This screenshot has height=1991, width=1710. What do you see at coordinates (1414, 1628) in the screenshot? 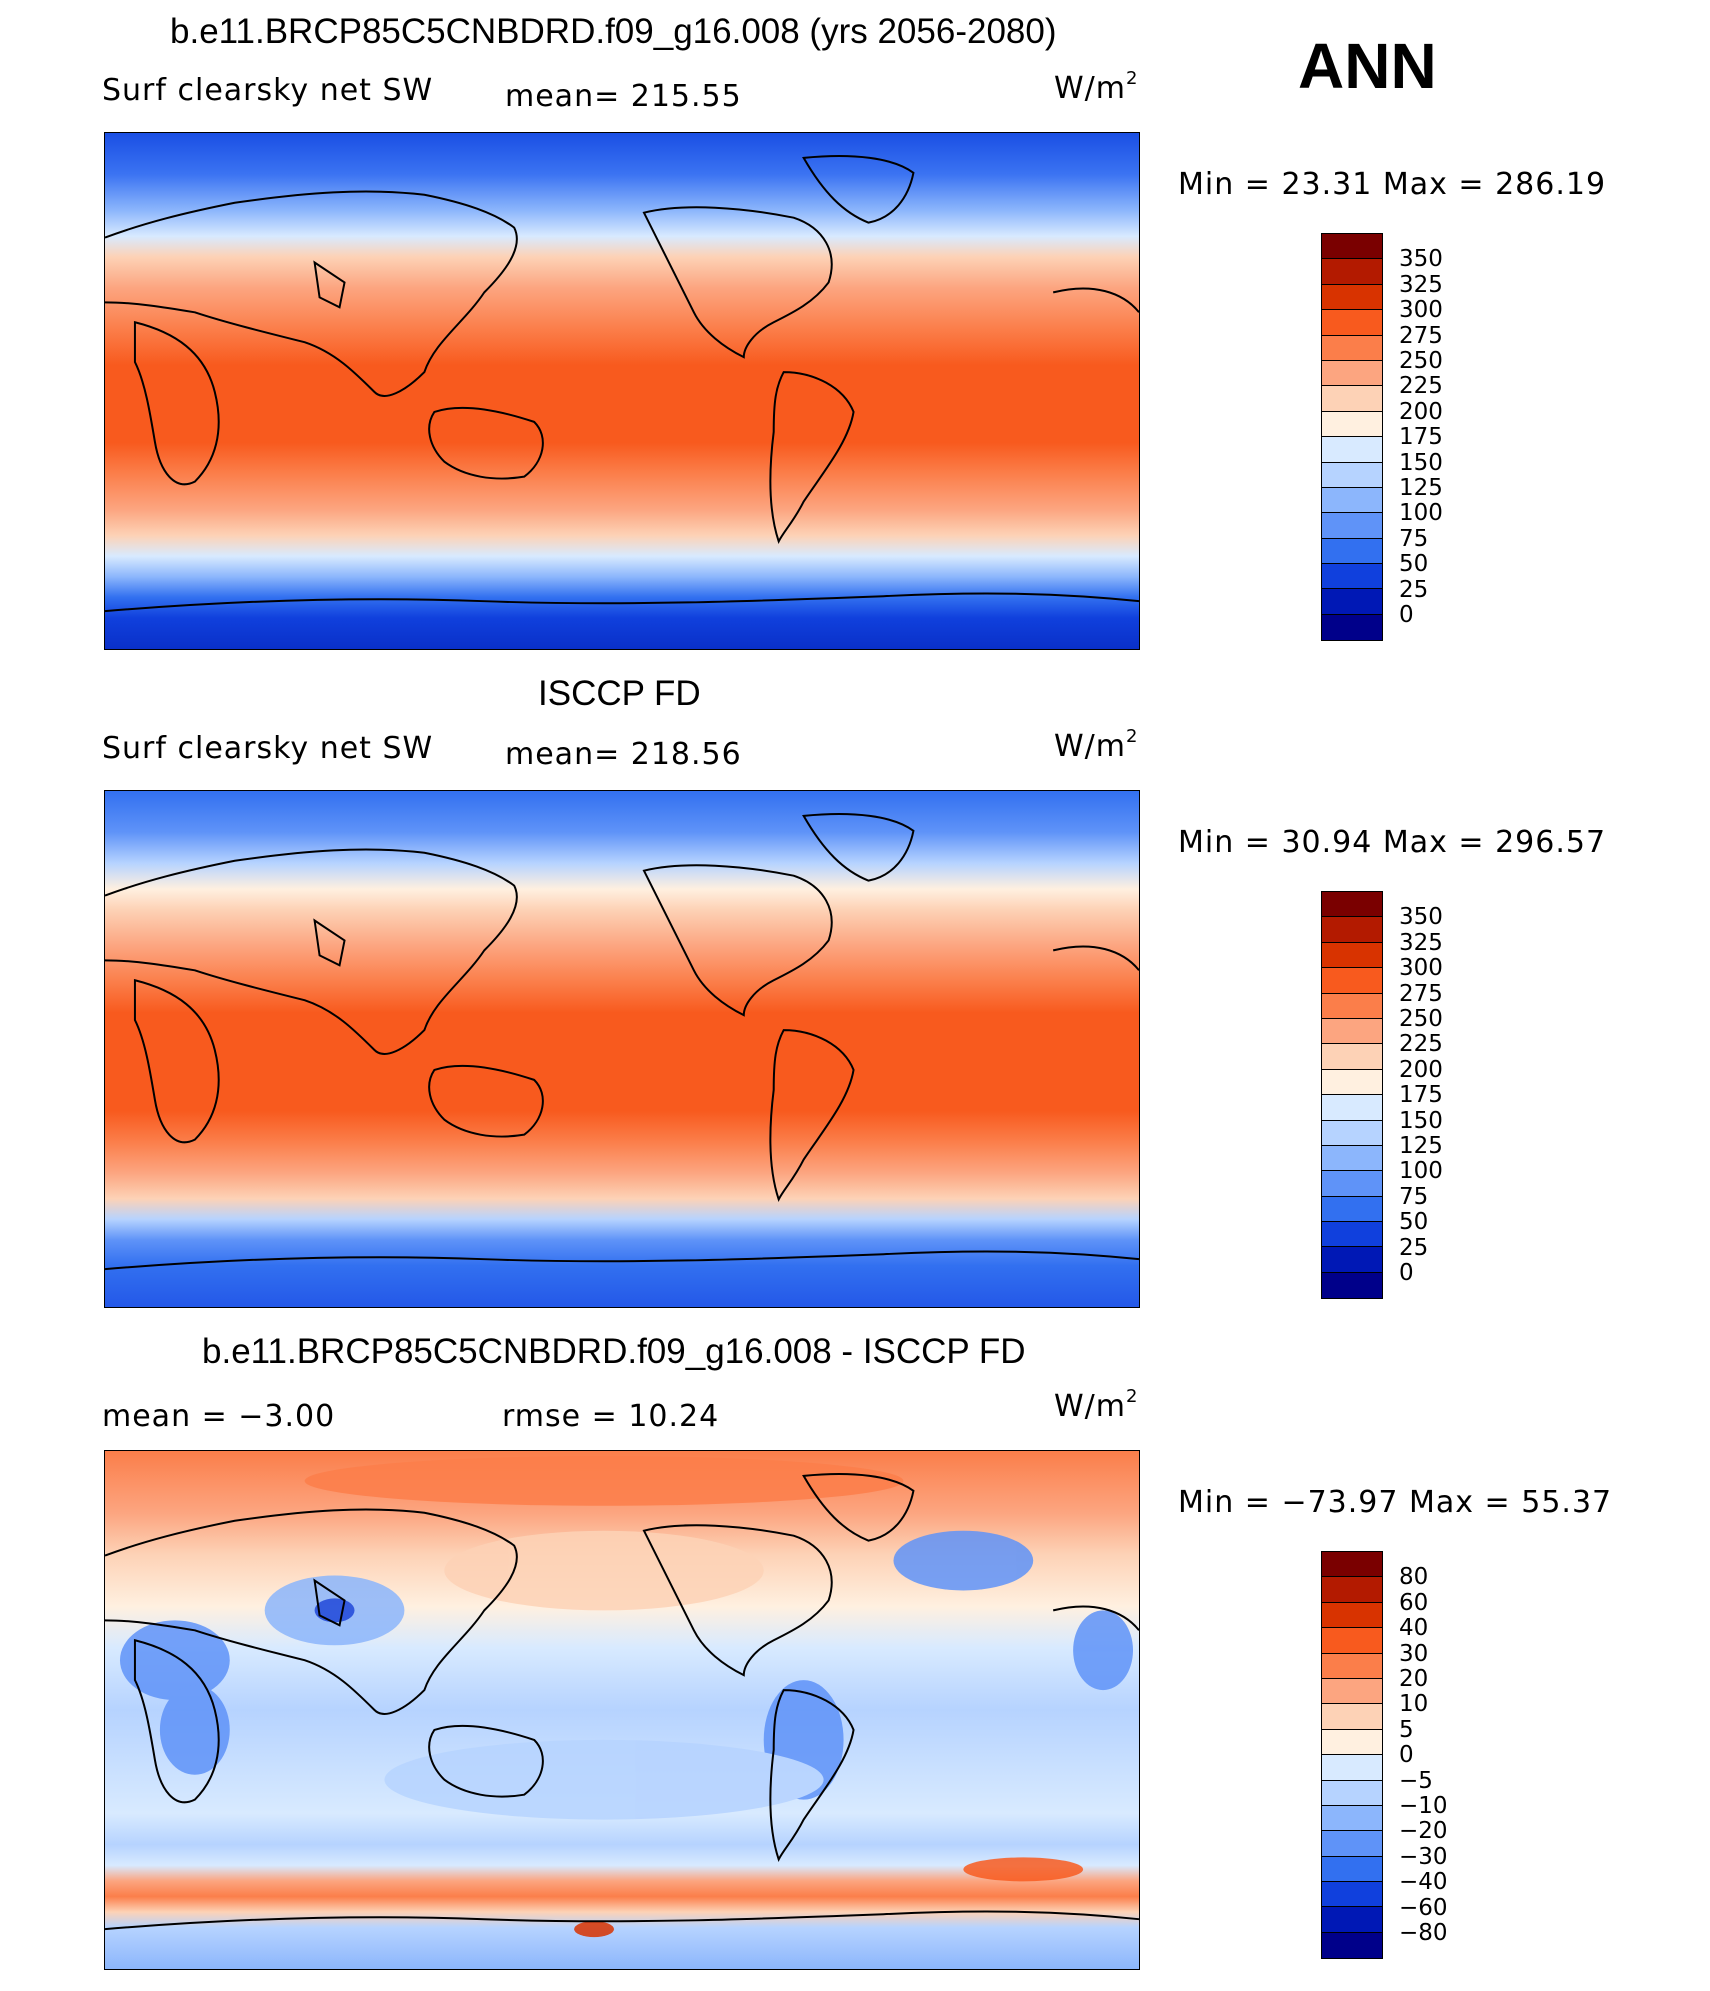
I see `colorbar-tick-label: 40` at bounding box center [1414, 1628].